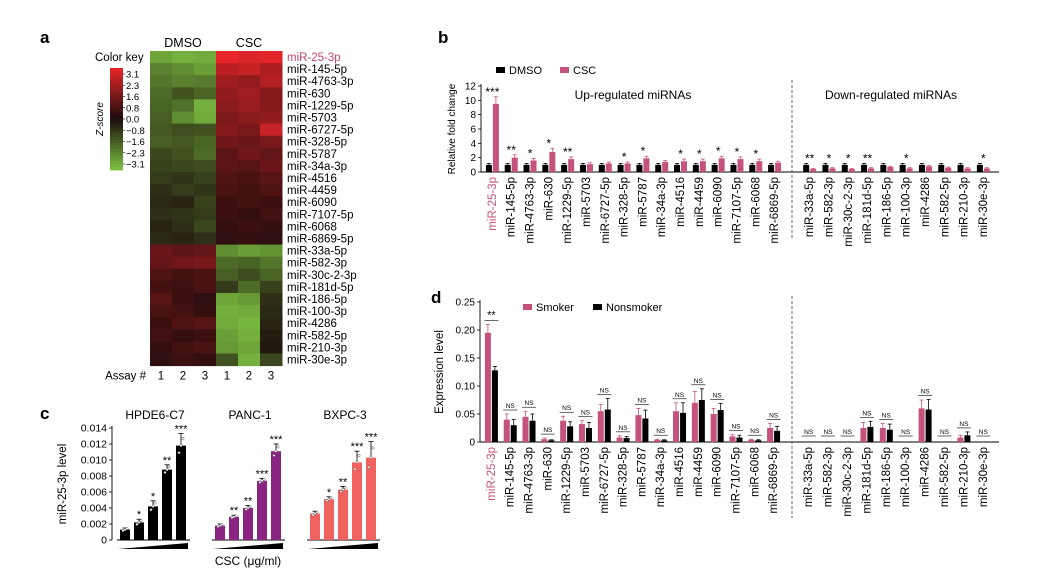 Image resolution: width=1059 pixels, height=581 pixels. Describe the element at coordinates (317, 336) in the screenshot. I see `heatmap-row-label: miR-582-5p` at that location.